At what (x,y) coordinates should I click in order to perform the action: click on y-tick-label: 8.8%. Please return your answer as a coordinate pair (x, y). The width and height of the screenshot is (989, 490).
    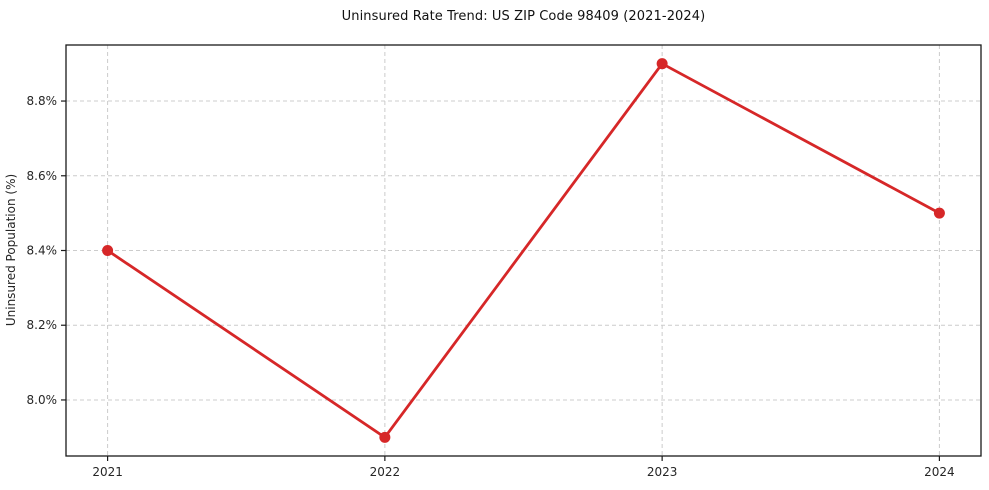
    Looking at the image, I should click on (42, 101).